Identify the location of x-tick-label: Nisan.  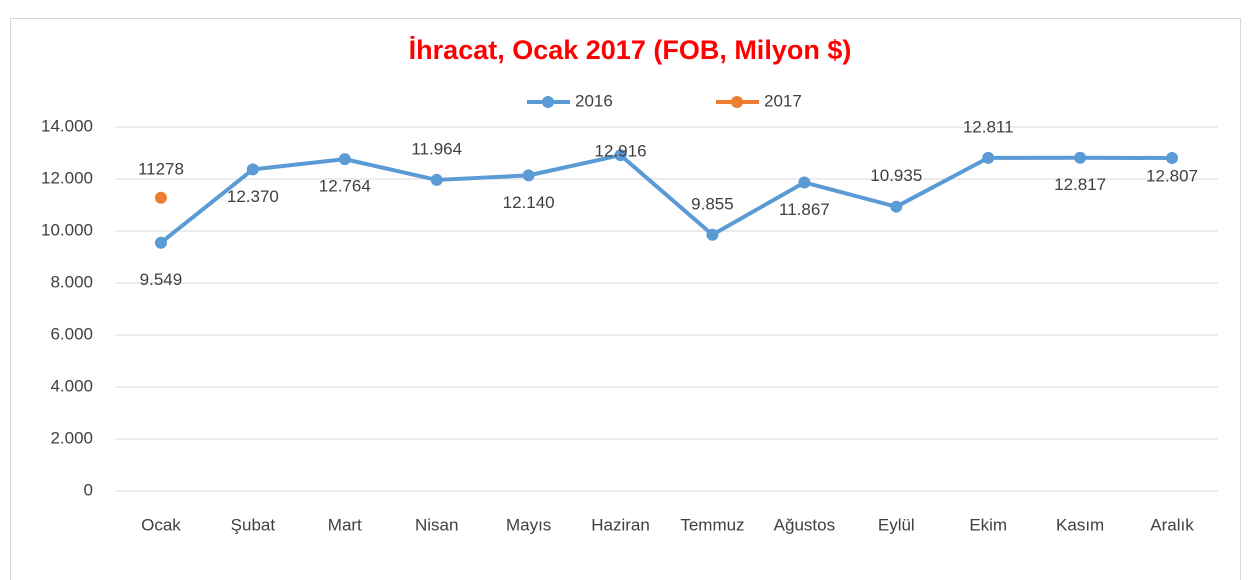
(436, 524).